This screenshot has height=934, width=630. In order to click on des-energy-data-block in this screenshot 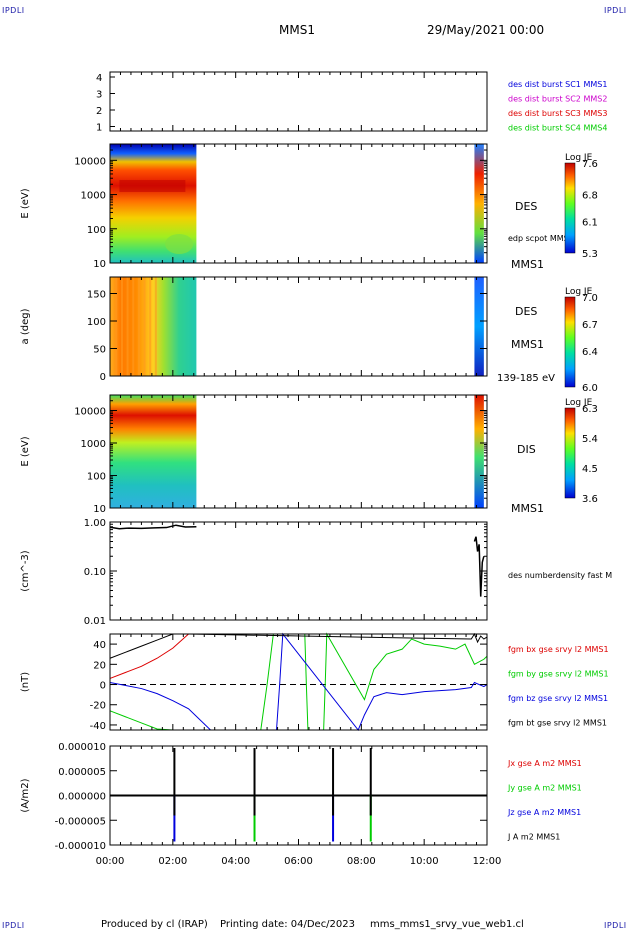, I will do `click(479, 203)`.